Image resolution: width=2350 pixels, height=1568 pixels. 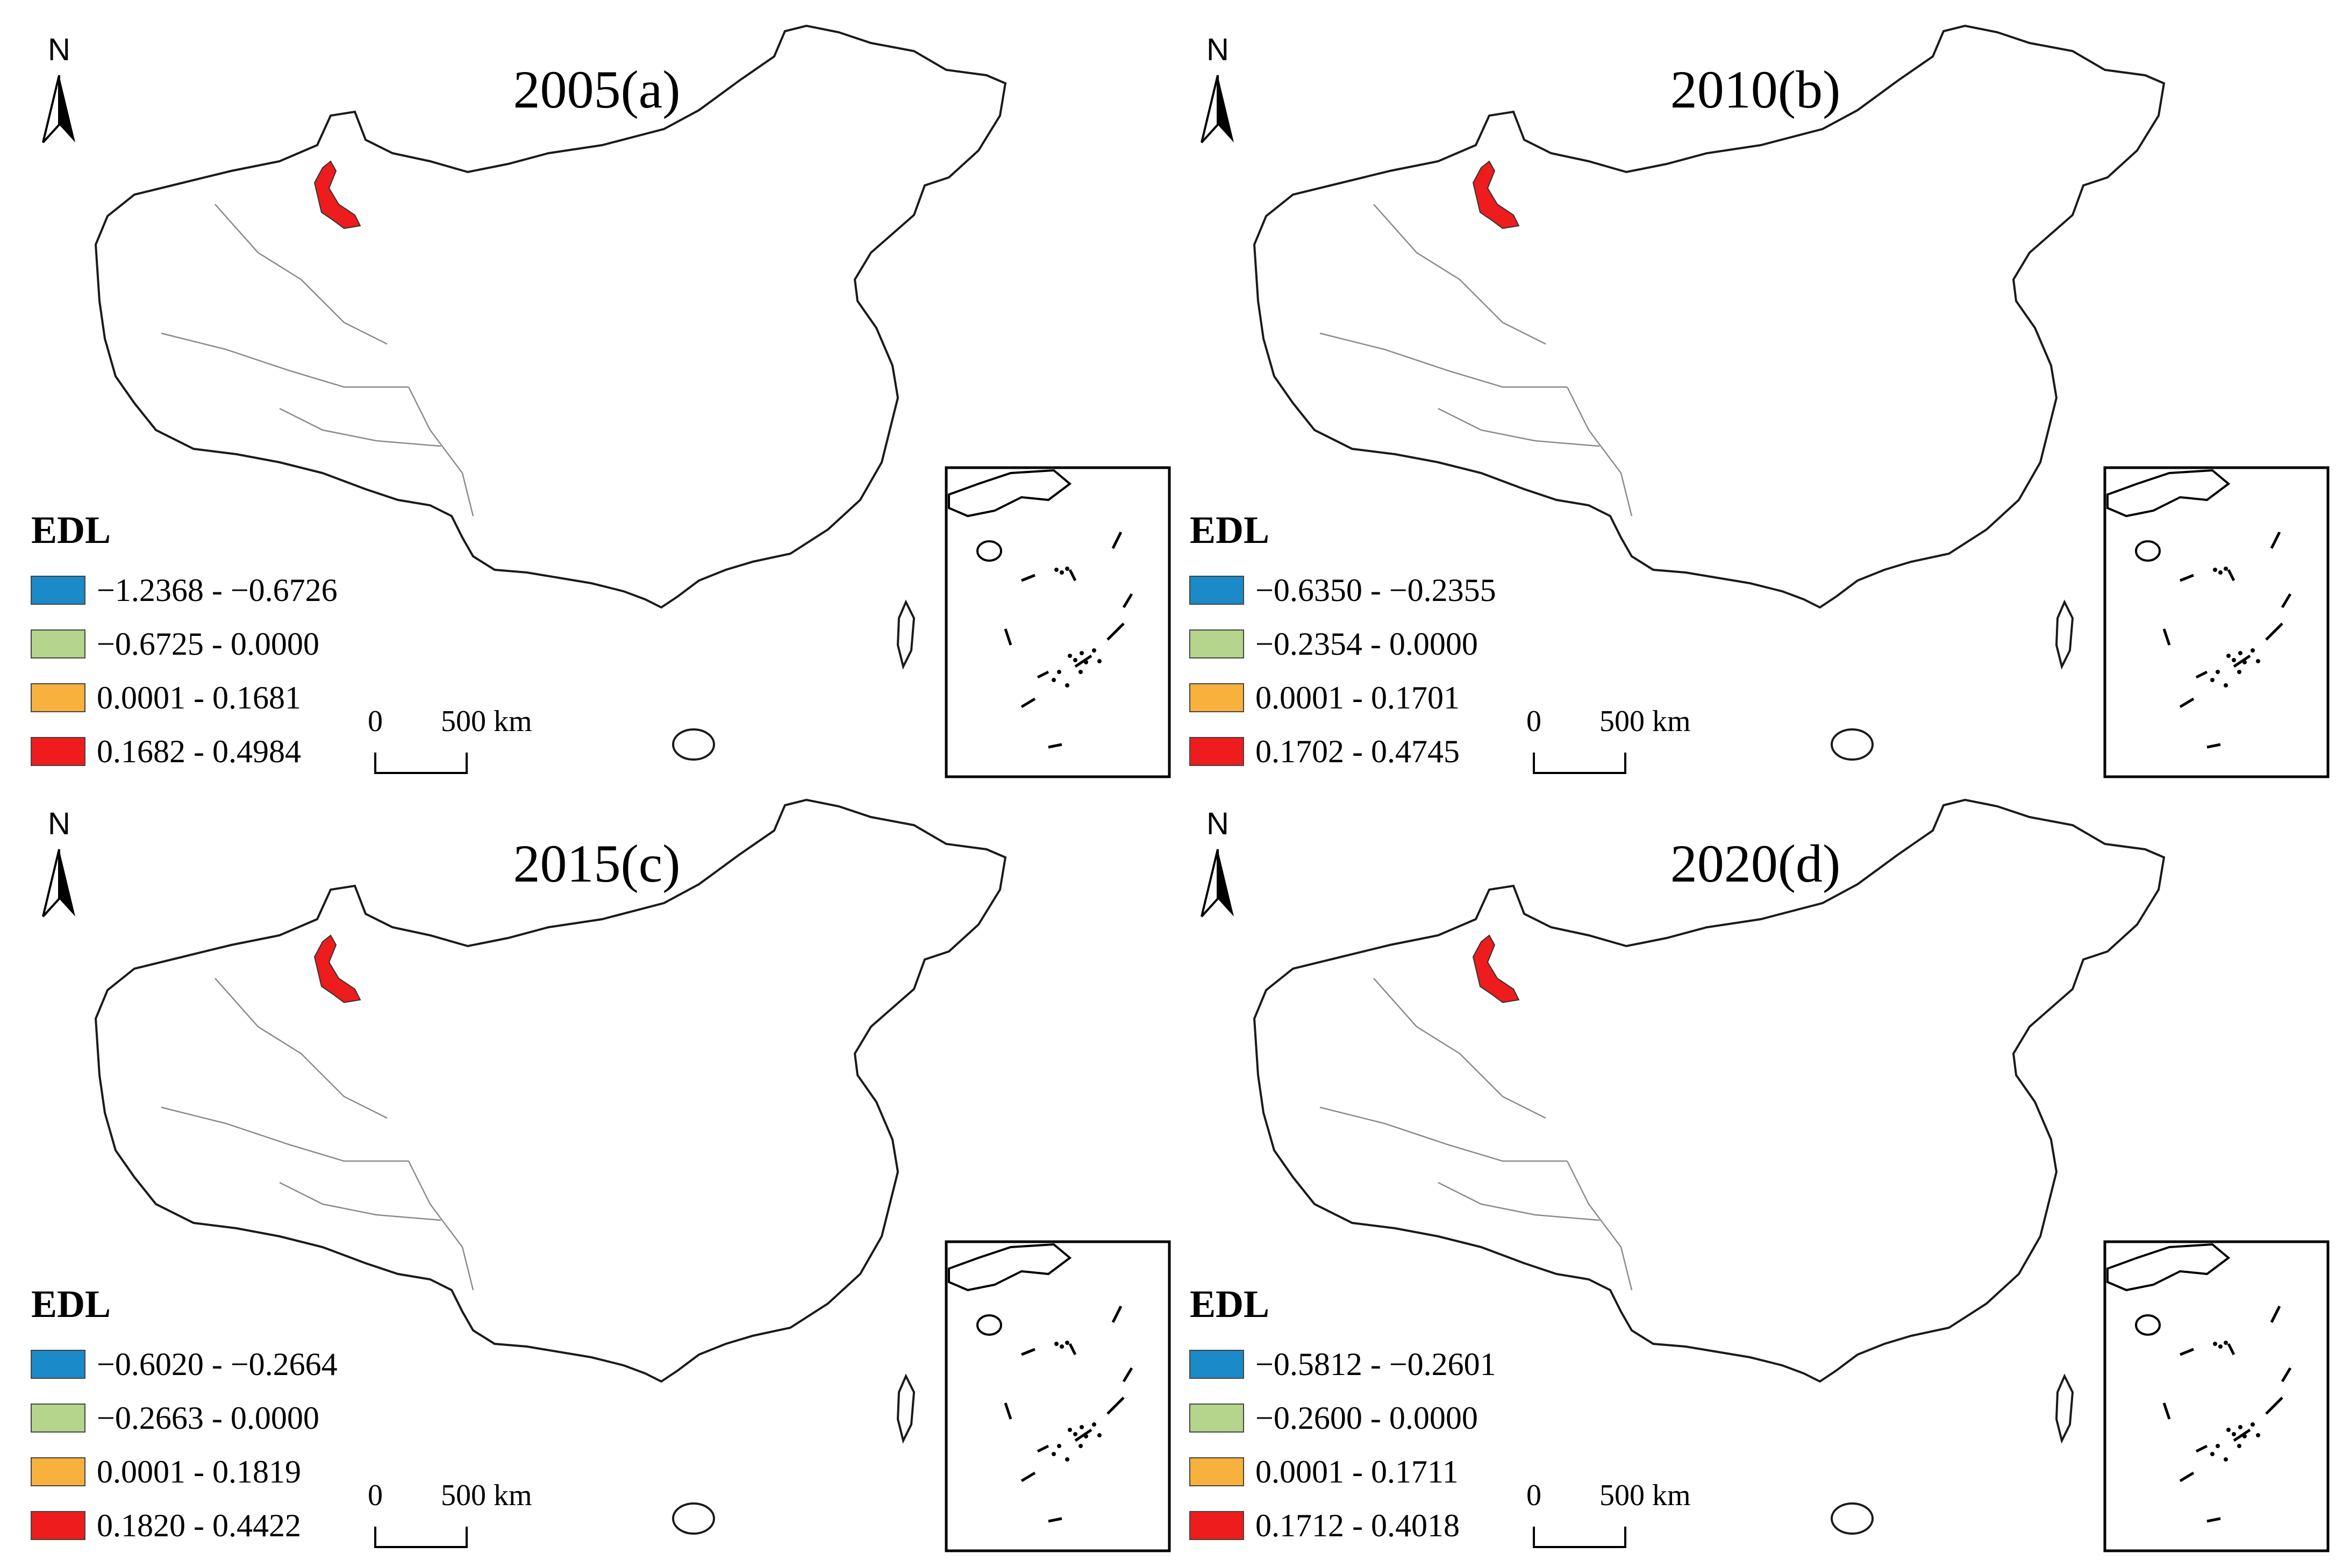 I want to click on scale-zero-label: 0, so click(x=1533, y=721).